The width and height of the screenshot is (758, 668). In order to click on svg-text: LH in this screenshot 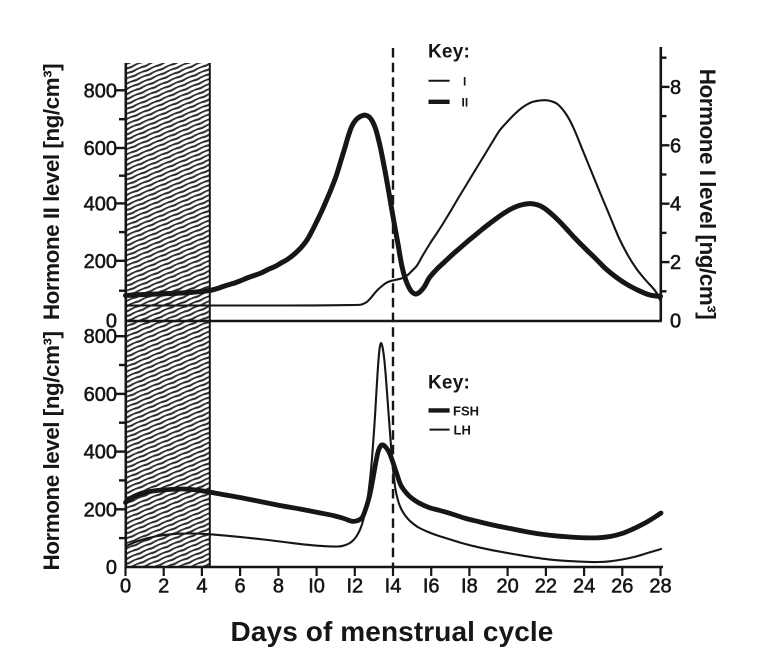, I will do `click(462, 430)`.